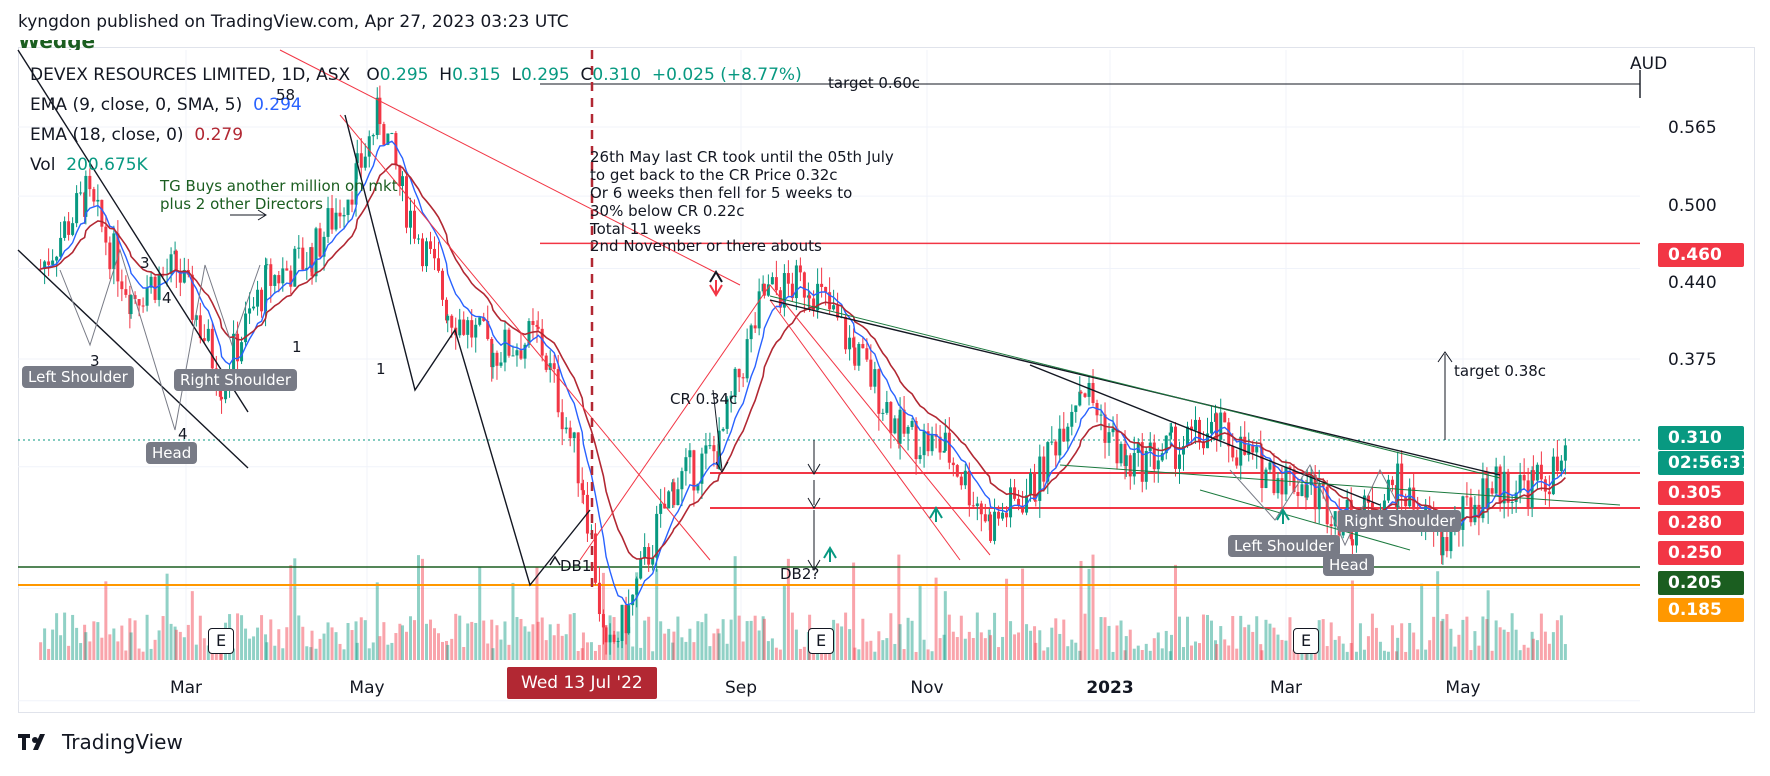 The image size is (1770, 776). Describe the element at coordinates (183, 434) in the screenshot. I see `wave-4b: 4` at that location.